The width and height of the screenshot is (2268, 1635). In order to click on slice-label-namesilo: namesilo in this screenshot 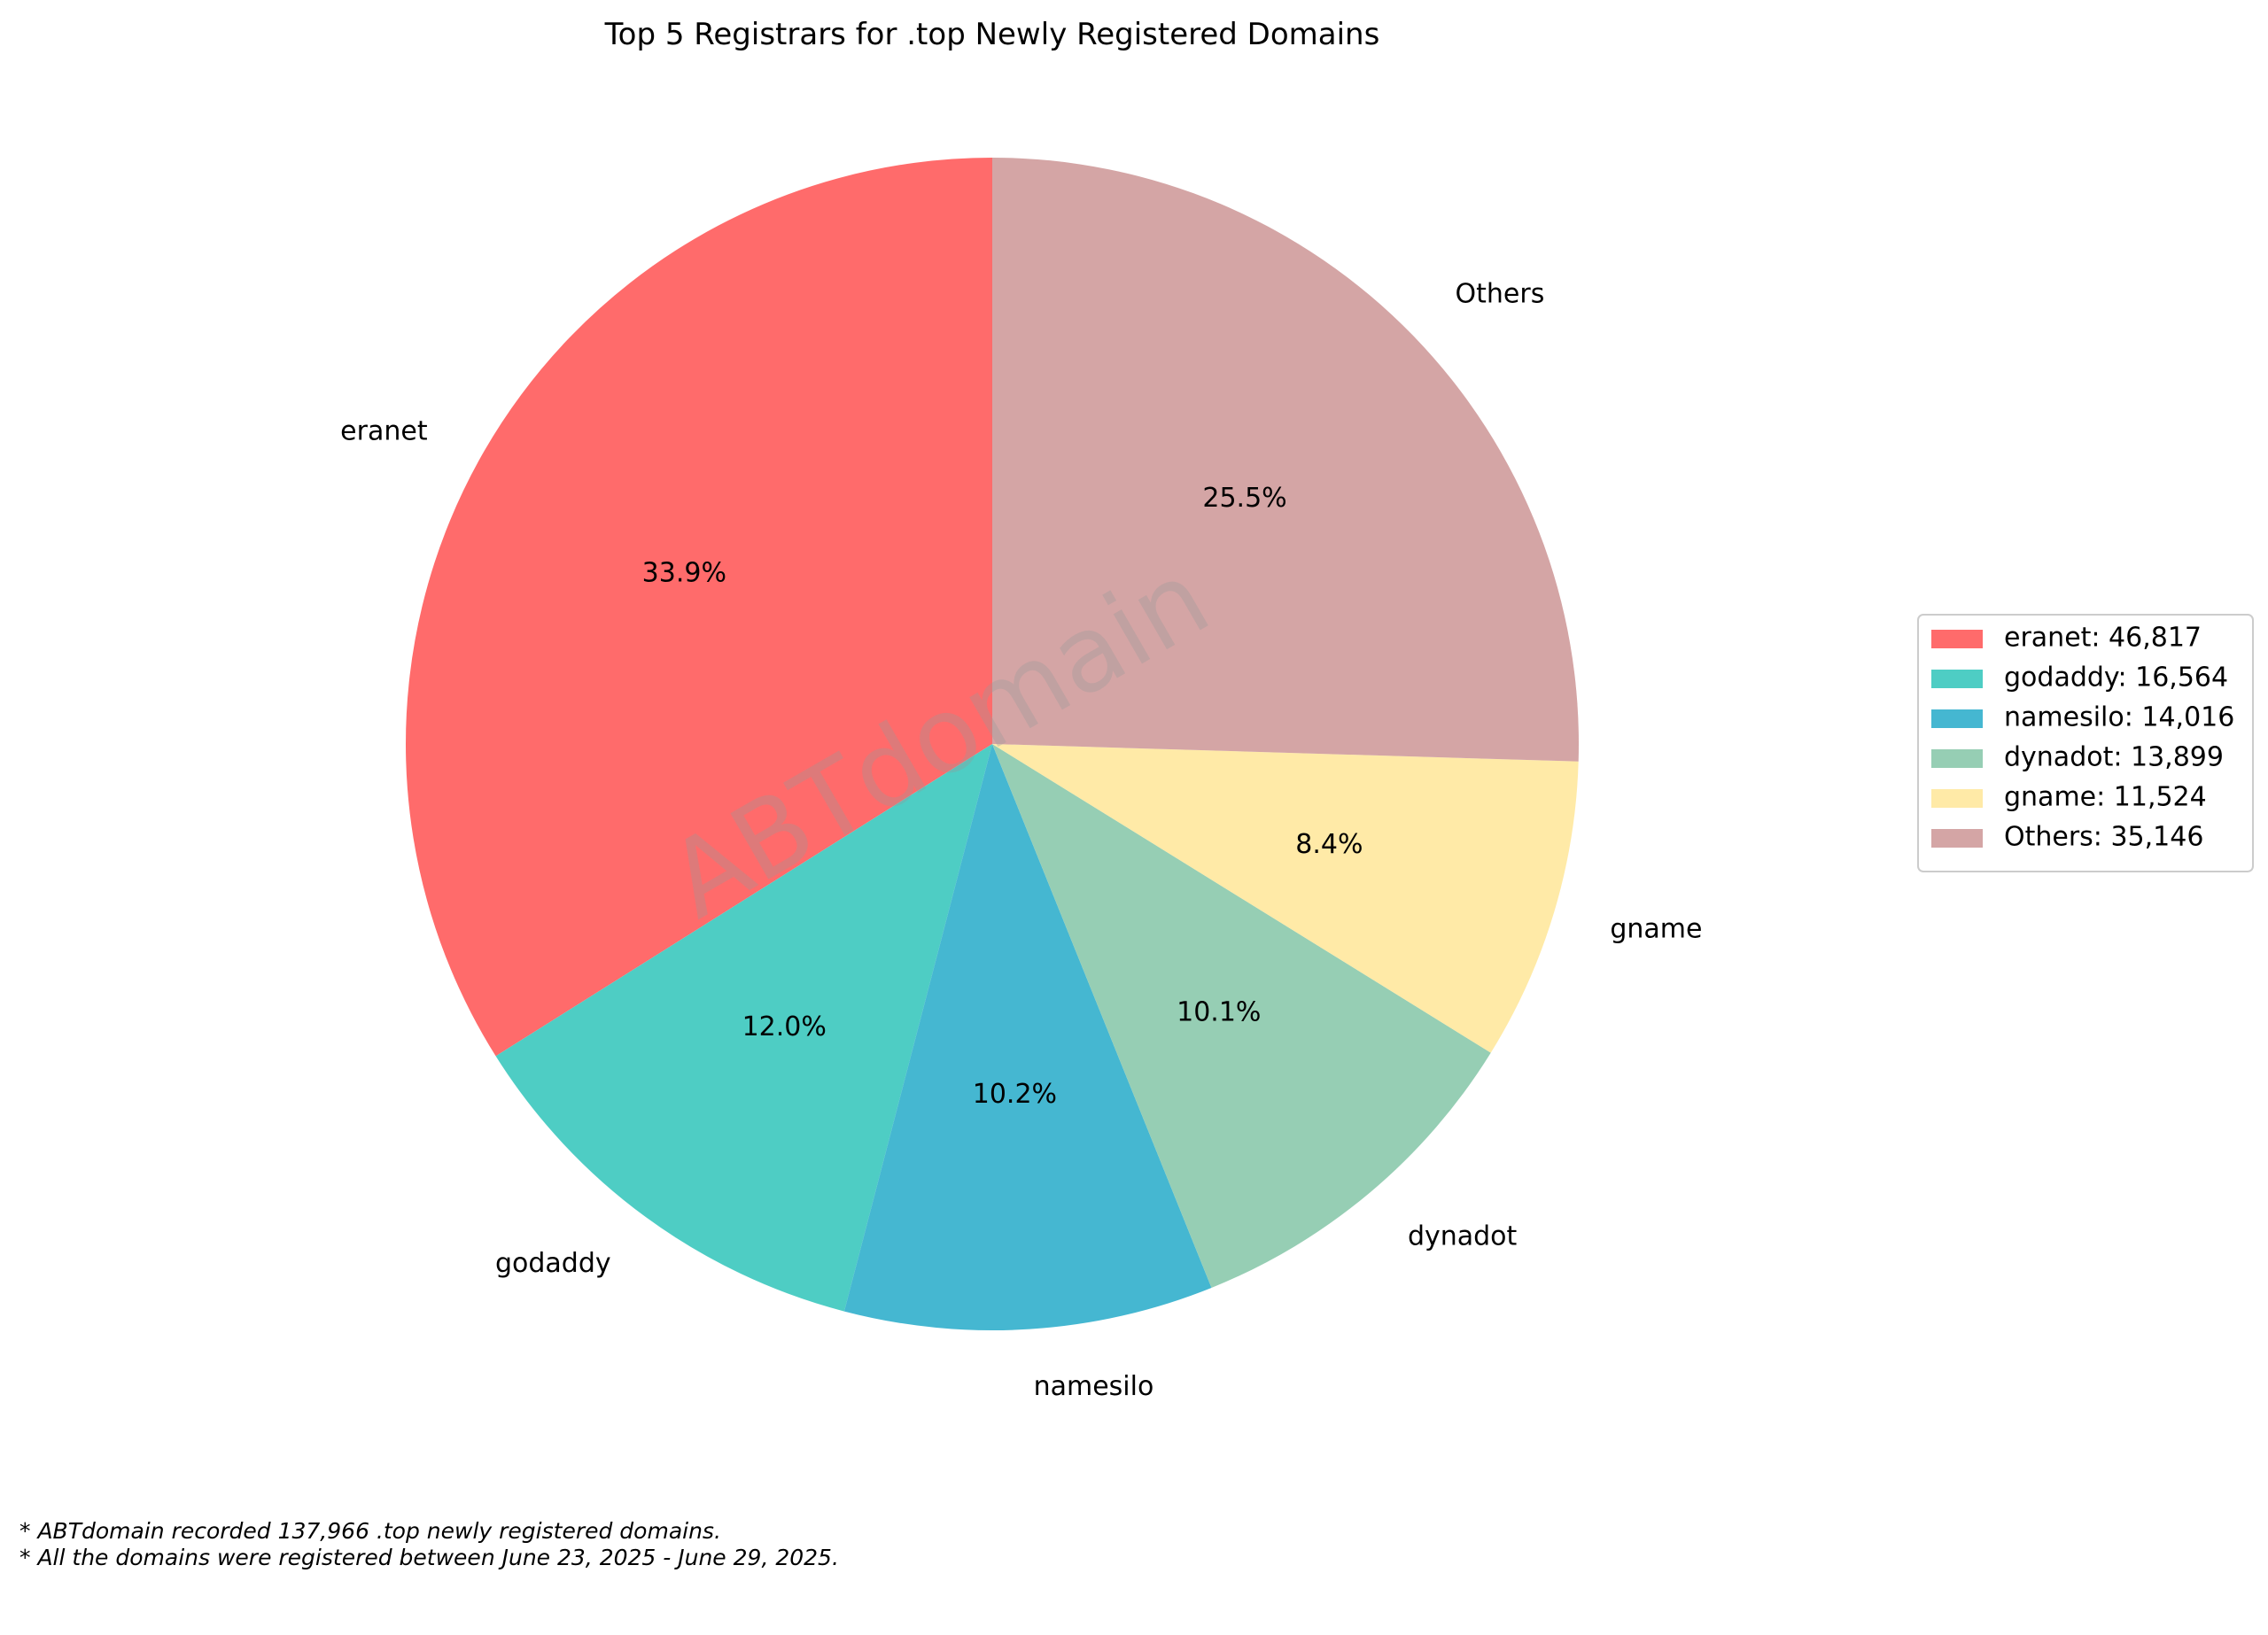, I will do `click(1094, 1386)`.